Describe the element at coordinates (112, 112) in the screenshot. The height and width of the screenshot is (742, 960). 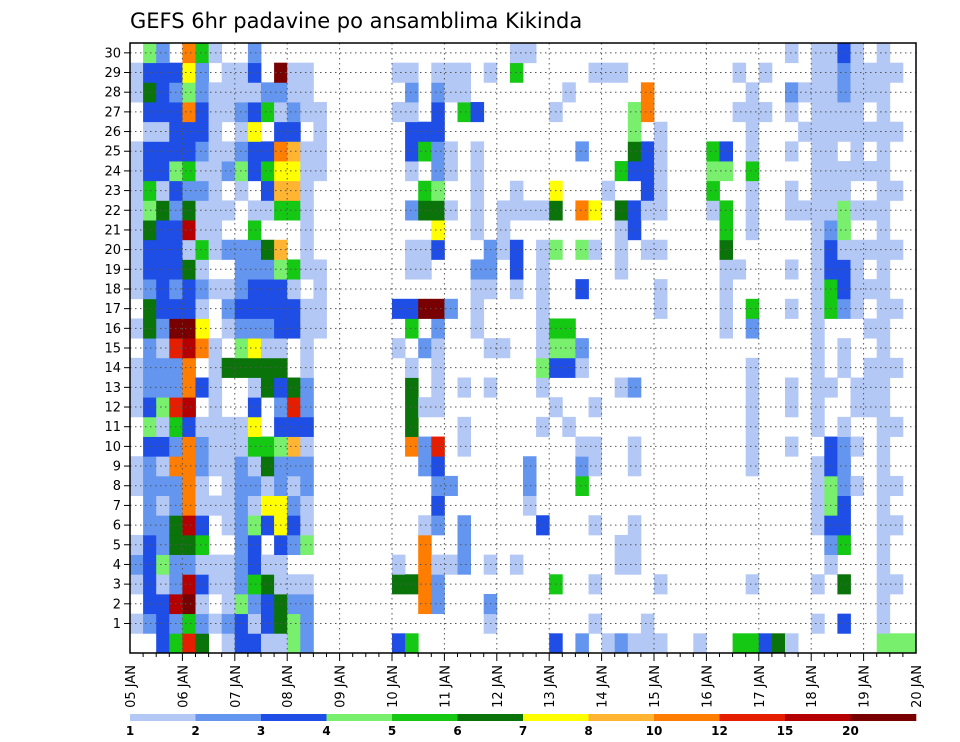
I see `y-tick-label: 27` at that location.